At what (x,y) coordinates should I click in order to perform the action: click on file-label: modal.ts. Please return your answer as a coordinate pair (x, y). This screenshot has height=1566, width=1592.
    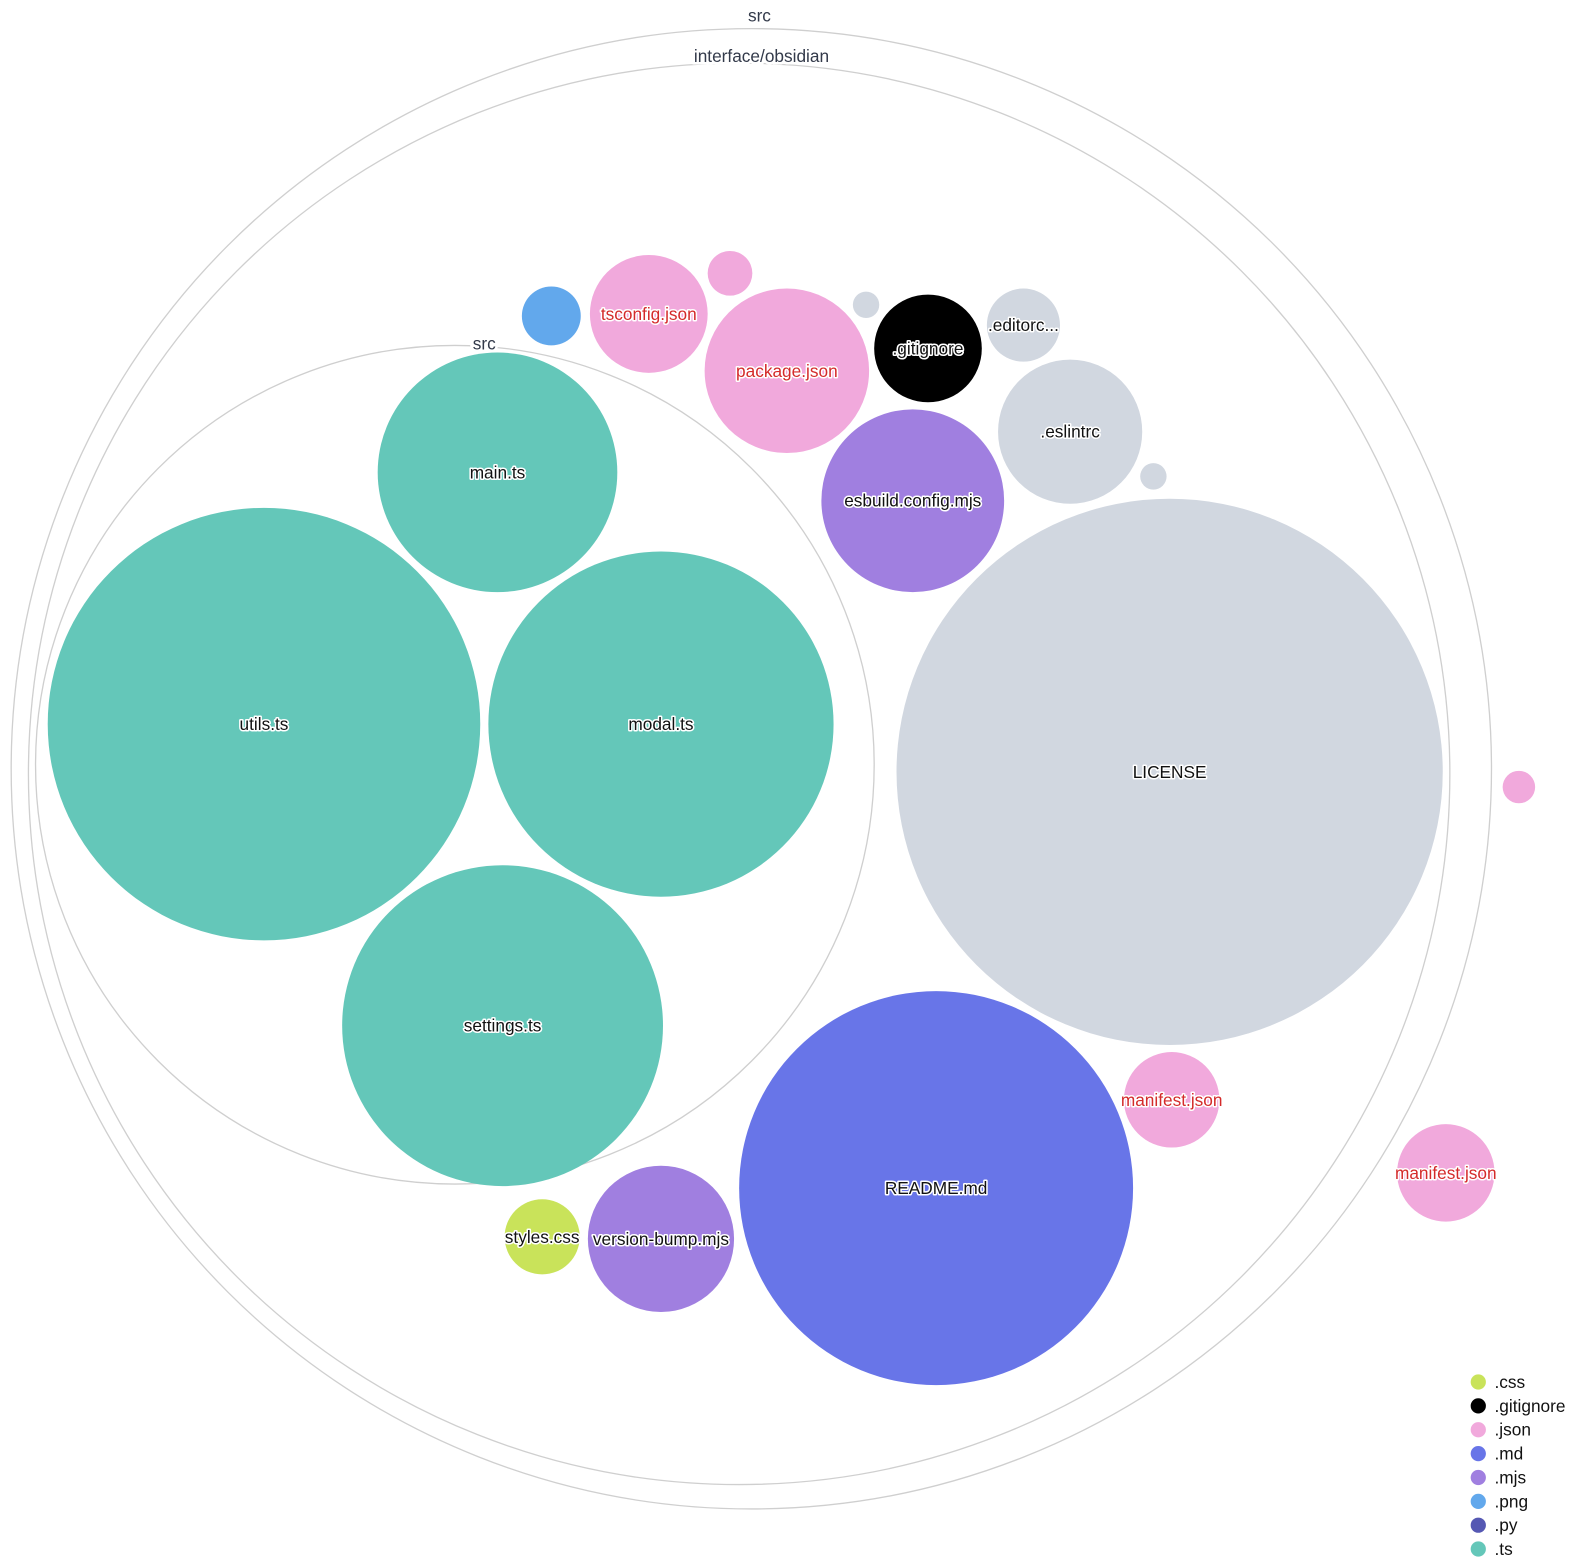
    Looking at the image, I should click on (660, 724).